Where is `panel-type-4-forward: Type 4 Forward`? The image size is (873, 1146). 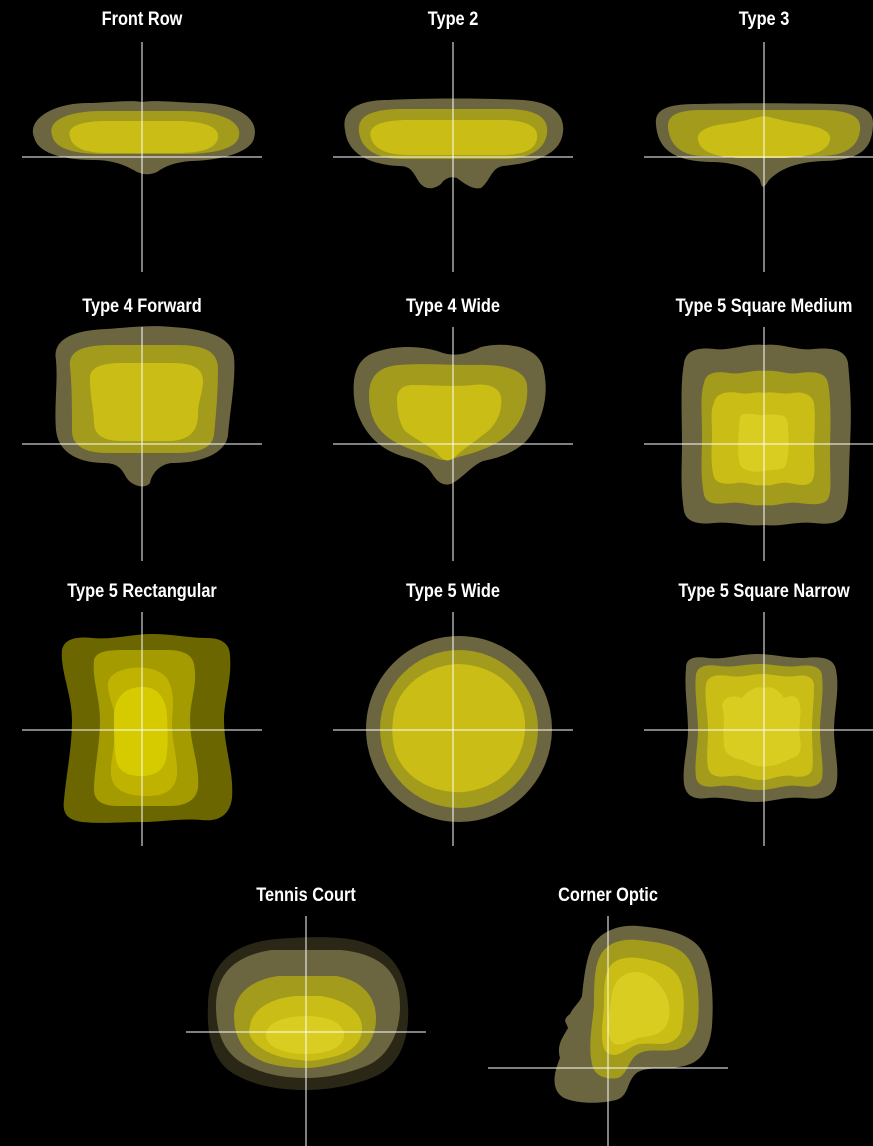
panel-type-4-forward: Type 4 Forward is located at coordinates (142, 425).